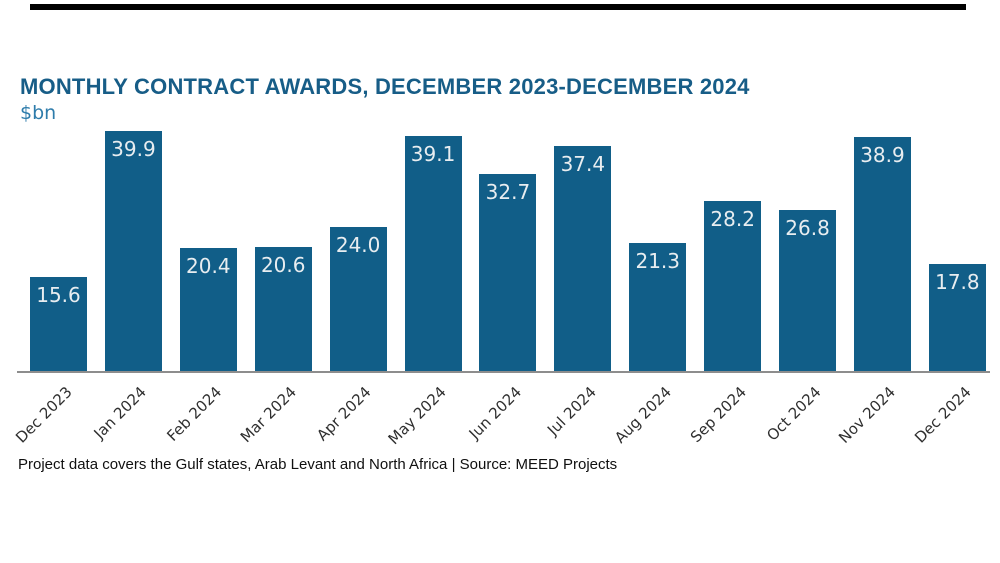 The width and height of the screenshot is (1000, 563). Describe the element at coordinates (133, 251) in the screenshot. I see `bar-jan-2024: 39.9` at that location.